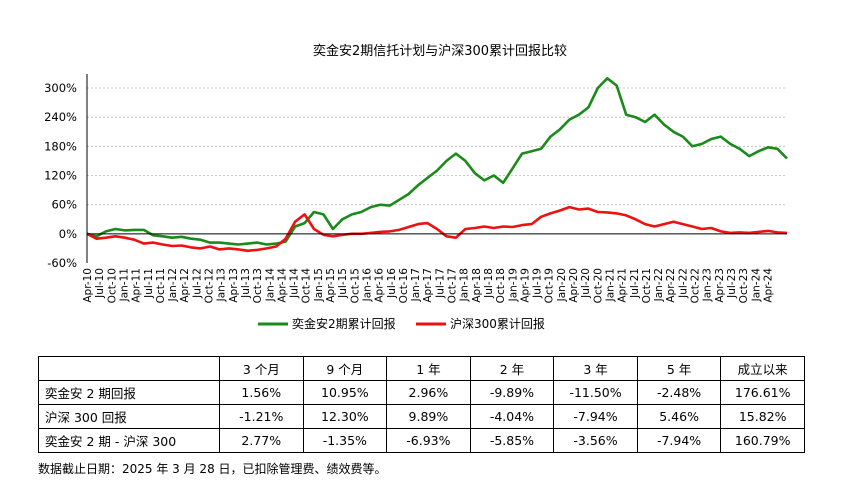 This screenshot has height=500, width=841. I want to click on x-tick-label: Jan-15, so click(319, 285).